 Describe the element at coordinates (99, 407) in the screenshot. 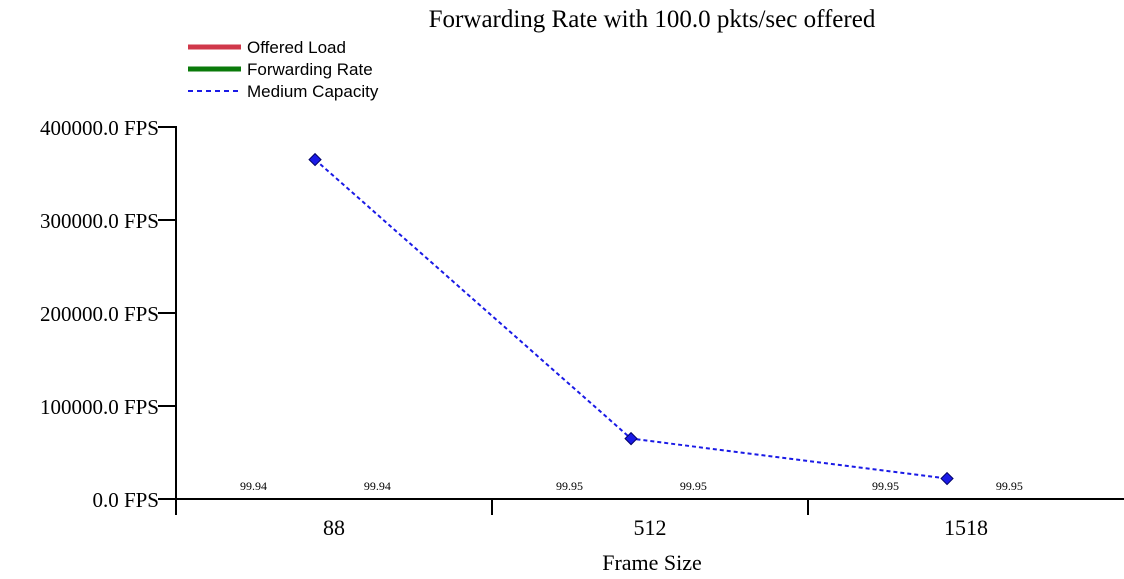

I see `y-tick-label: 100000.0 FPS` at that location.